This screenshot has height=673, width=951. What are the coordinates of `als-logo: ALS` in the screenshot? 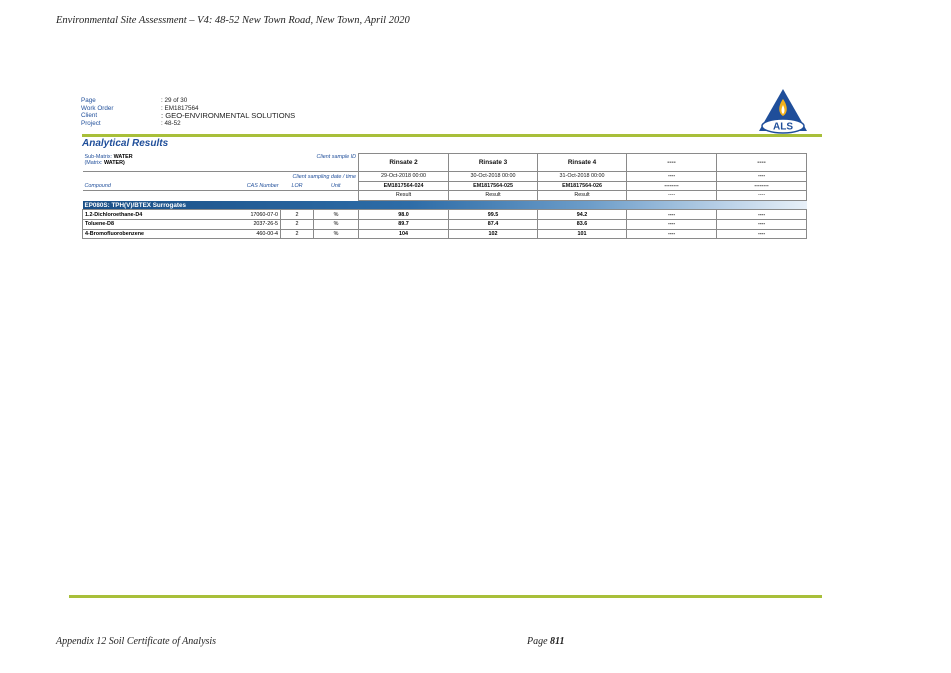 It's located at (783, 111).